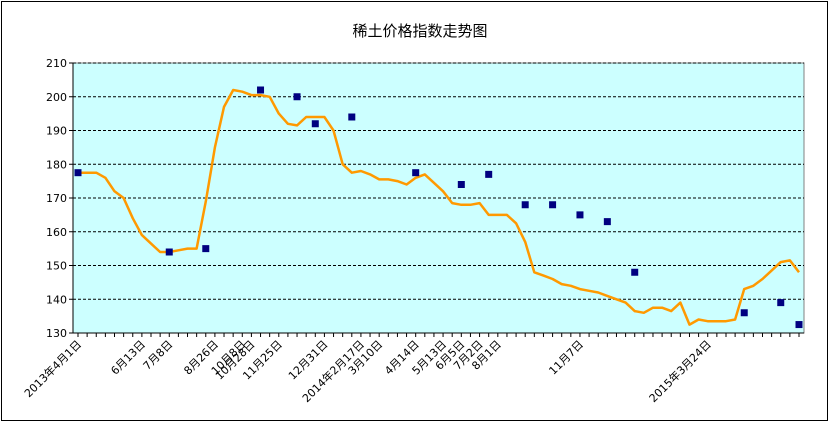  I want to click on y-tick-label: 140, so click(56, 299).